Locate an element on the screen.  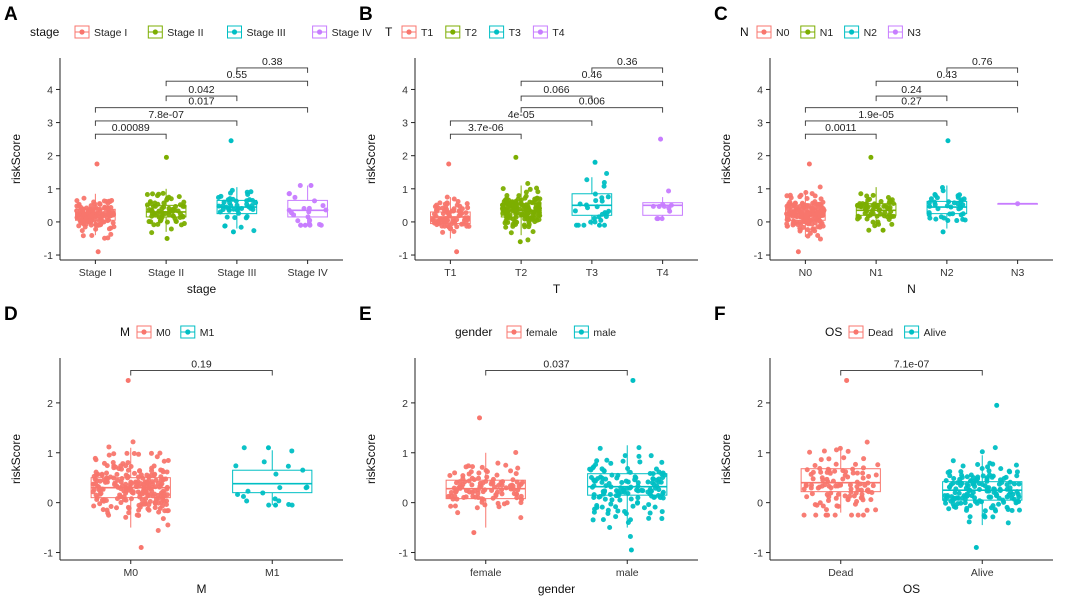
data-point-max is located at coordinates (166, 157).